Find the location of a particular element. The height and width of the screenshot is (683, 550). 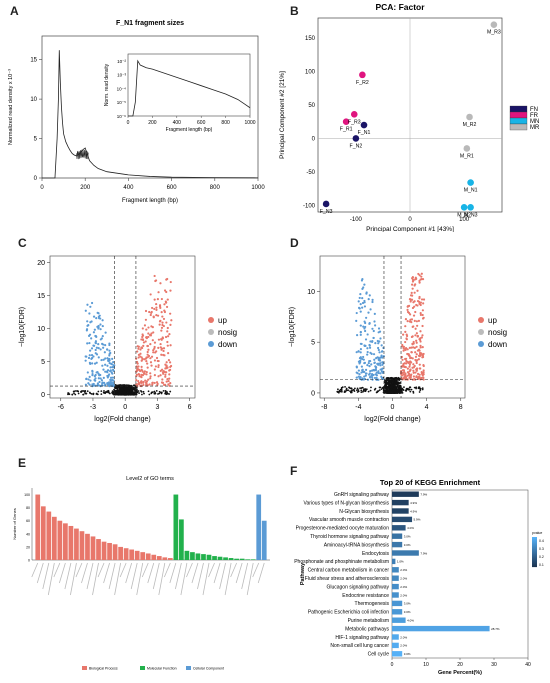

inset-y-tick-label: 10⁻³ is located at coordinates (121, 75).